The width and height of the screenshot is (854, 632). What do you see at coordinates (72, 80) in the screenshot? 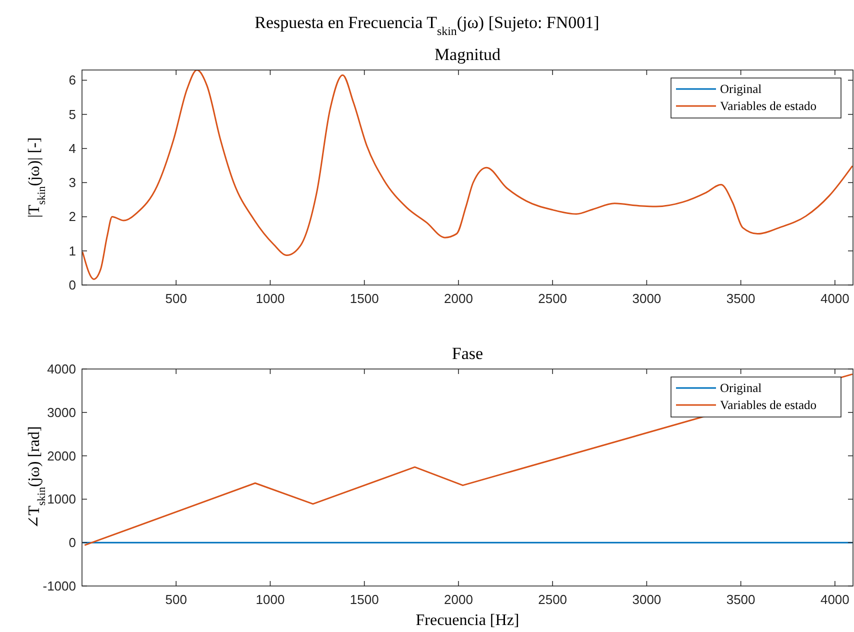
I see `y-tick-label: 6` at bounding box center [72, 80].